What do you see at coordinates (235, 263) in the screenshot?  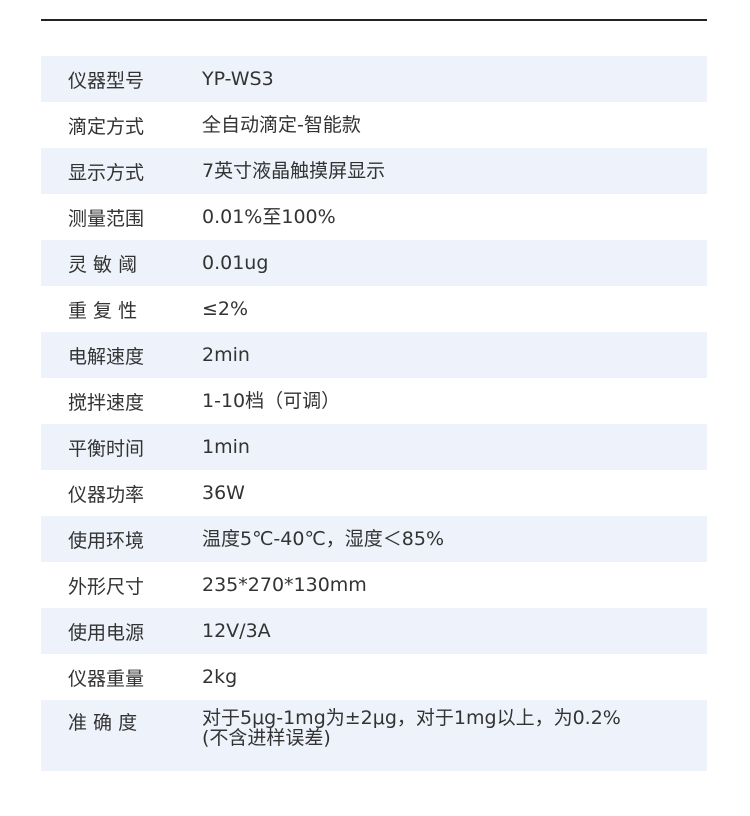 I see `spec-value: 0.01ug` at bounding box center [235, 263].